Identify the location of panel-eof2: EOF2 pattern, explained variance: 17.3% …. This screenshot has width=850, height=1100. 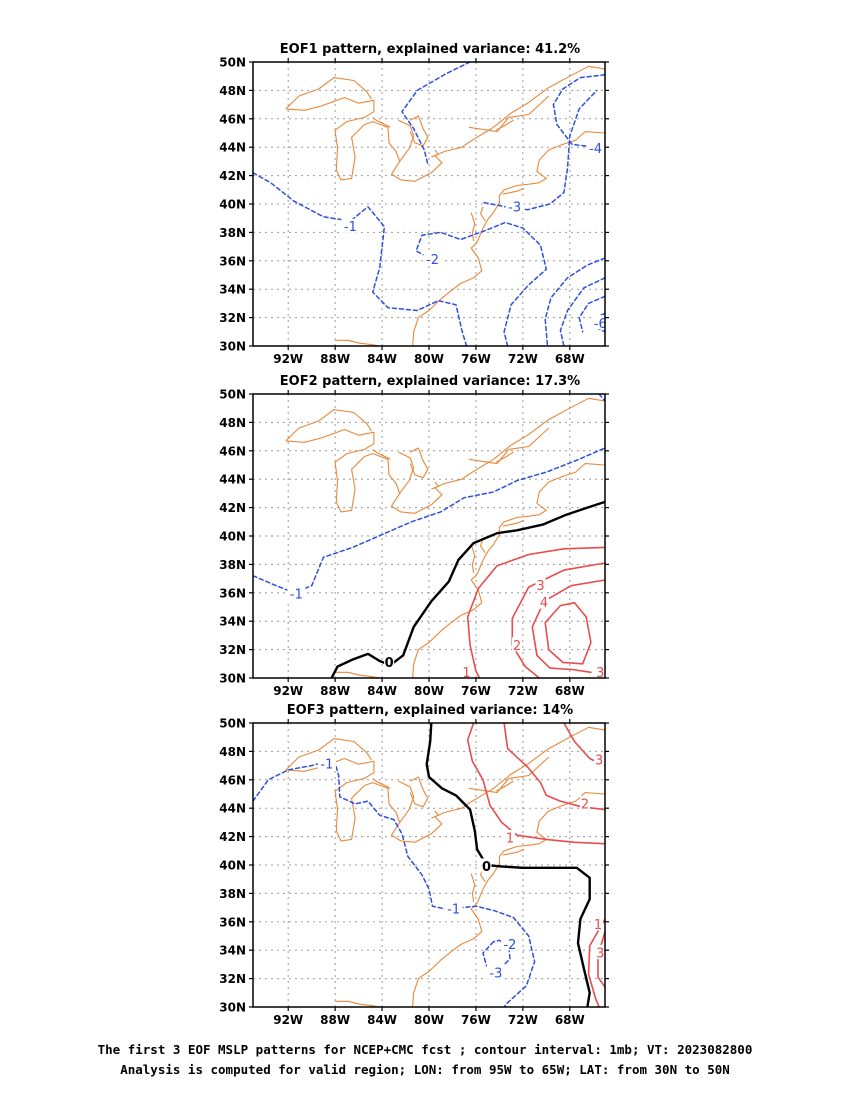
(414, 536).